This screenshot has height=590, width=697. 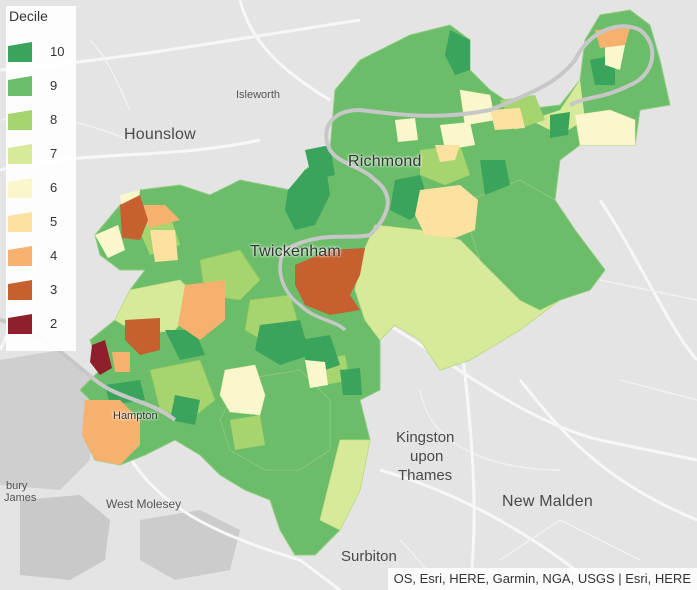 What do you see at coordinates (41, 293) in the screenshot?
I see `legend-item-decile-3: 3` at bounding box center [41, 293].